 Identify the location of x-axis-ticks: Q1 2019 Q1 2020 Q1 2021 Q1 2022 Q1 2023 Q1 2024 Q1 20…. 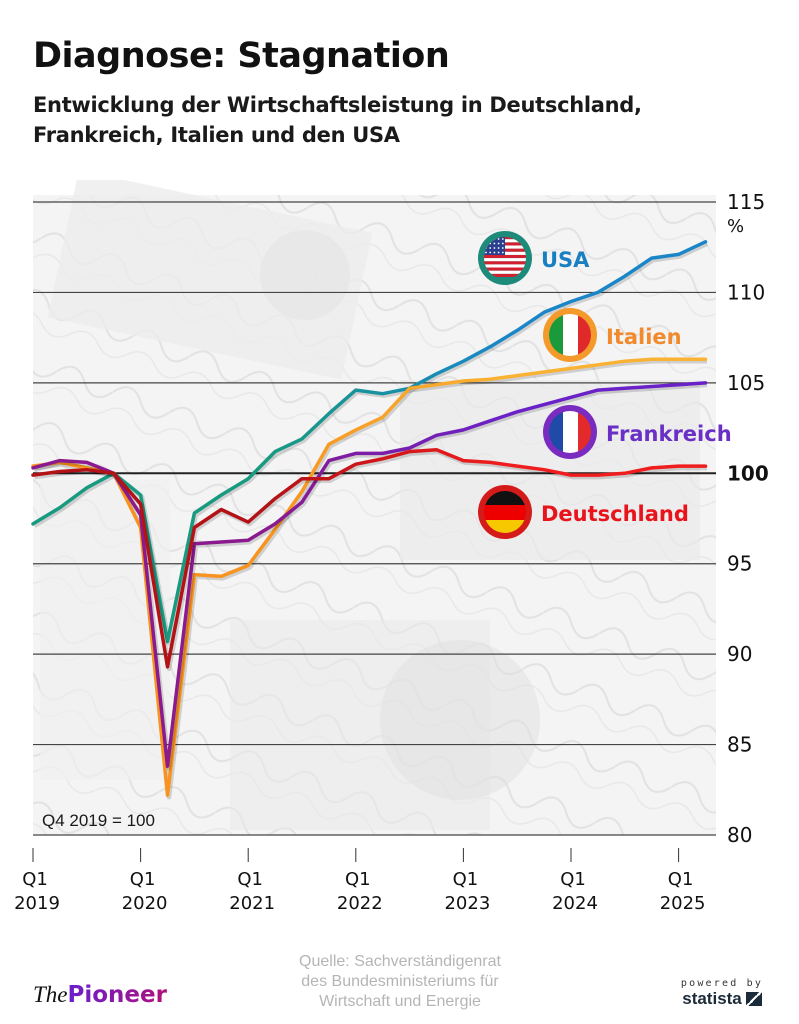
(360, 881).